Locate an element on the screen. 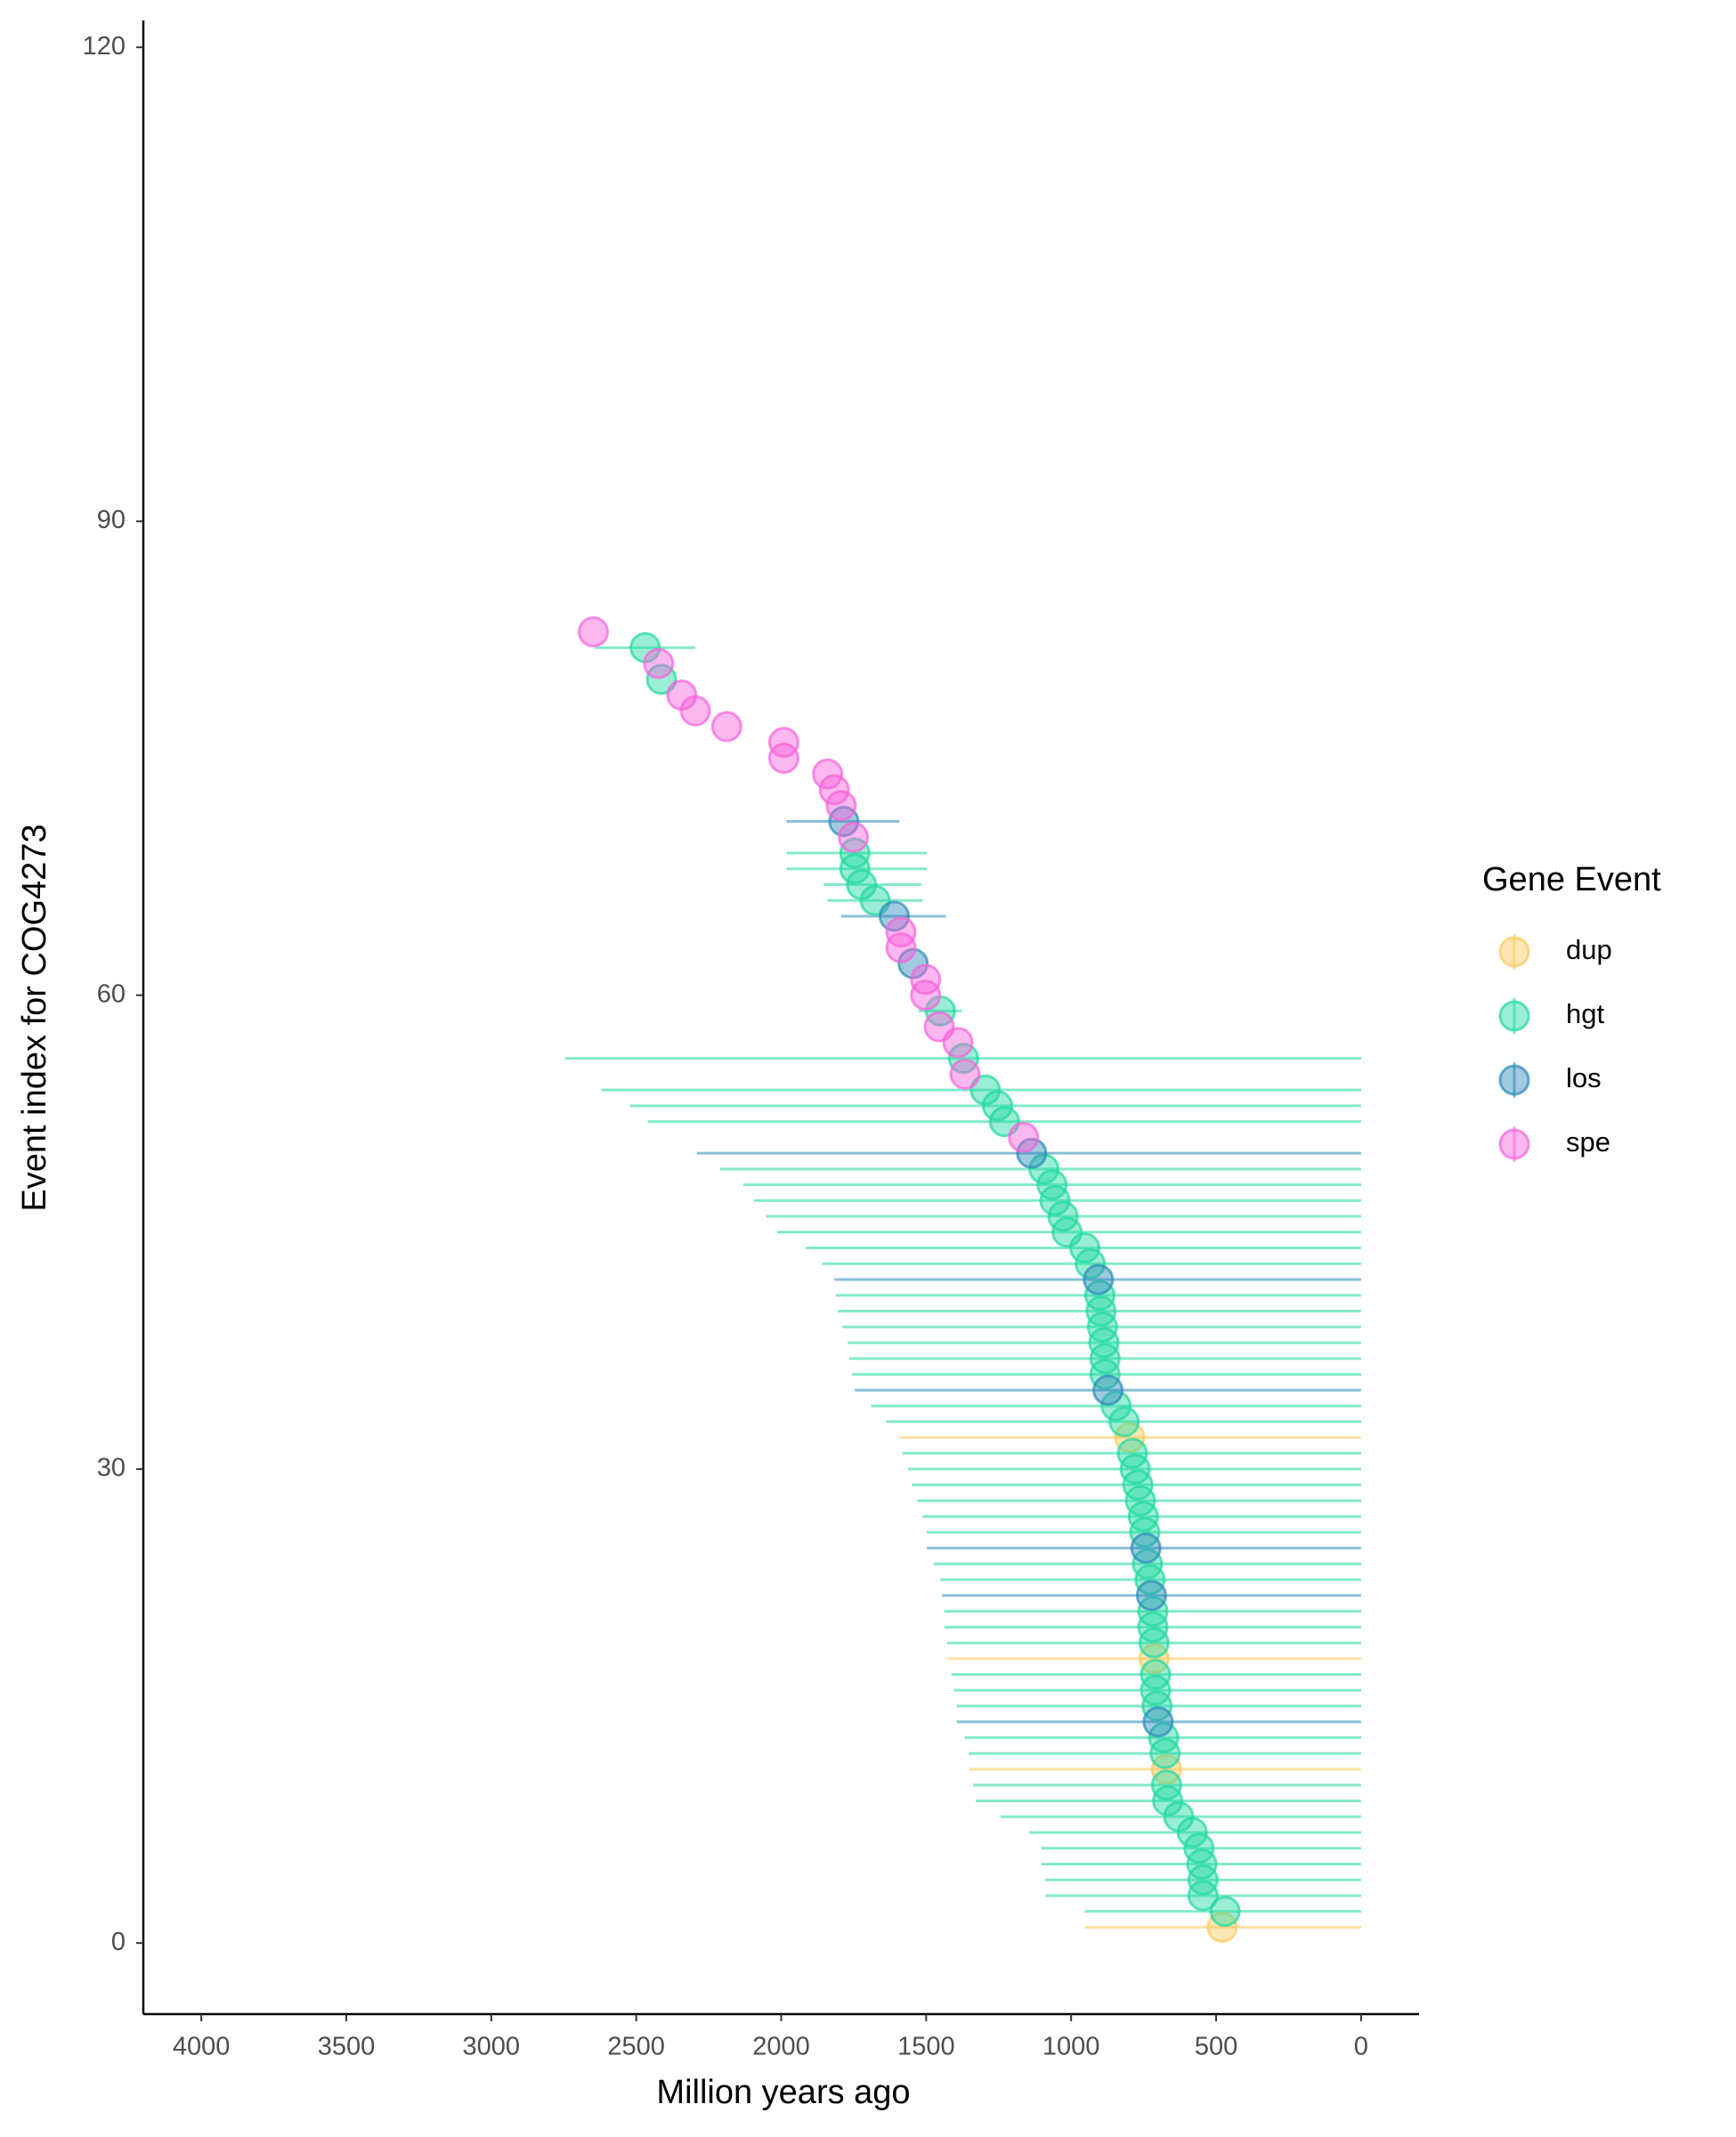 This screenshot has width=1736, height=2137. legend-label: hgt is located at coordinates (1585, 1013).